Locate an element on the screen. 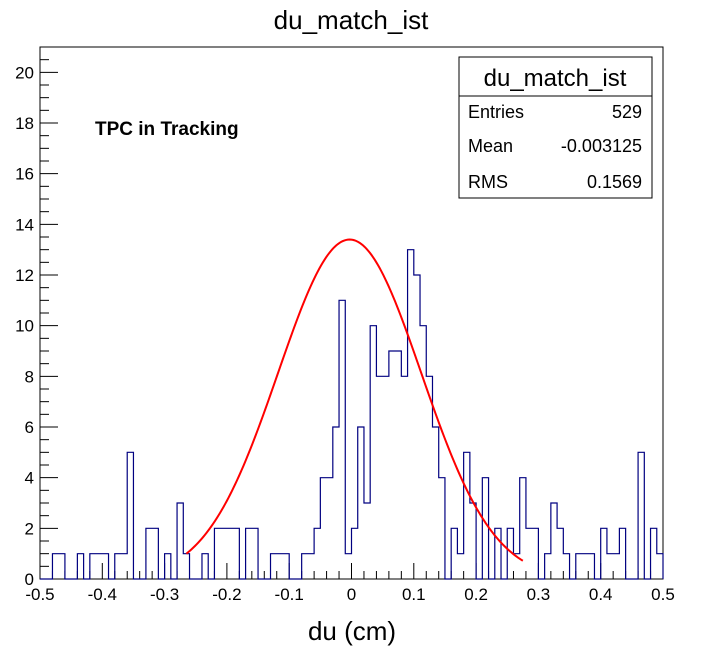  x-axis-label: du (cm) is located at coordinates (352, 631).